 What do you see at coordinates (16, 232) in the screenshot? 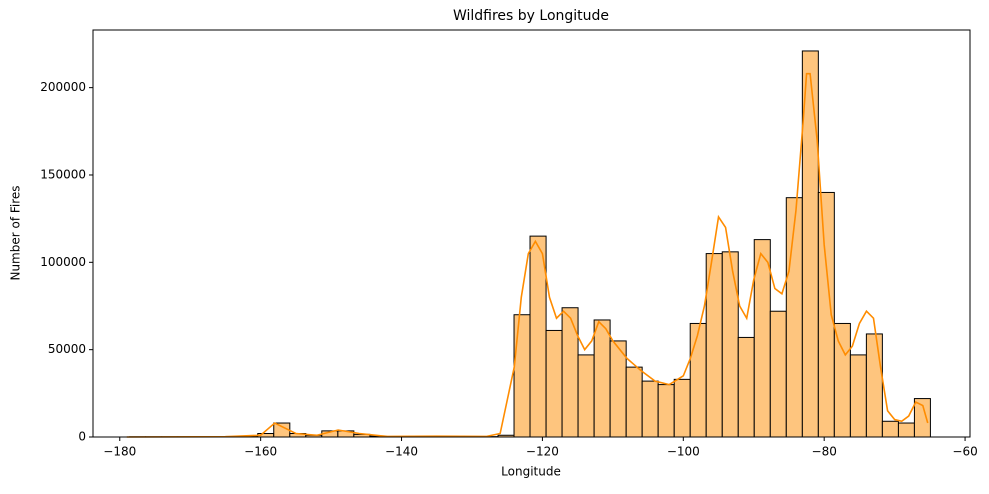
I see `y-axis-label: Number of Fires` at bounding box center [16, 232].